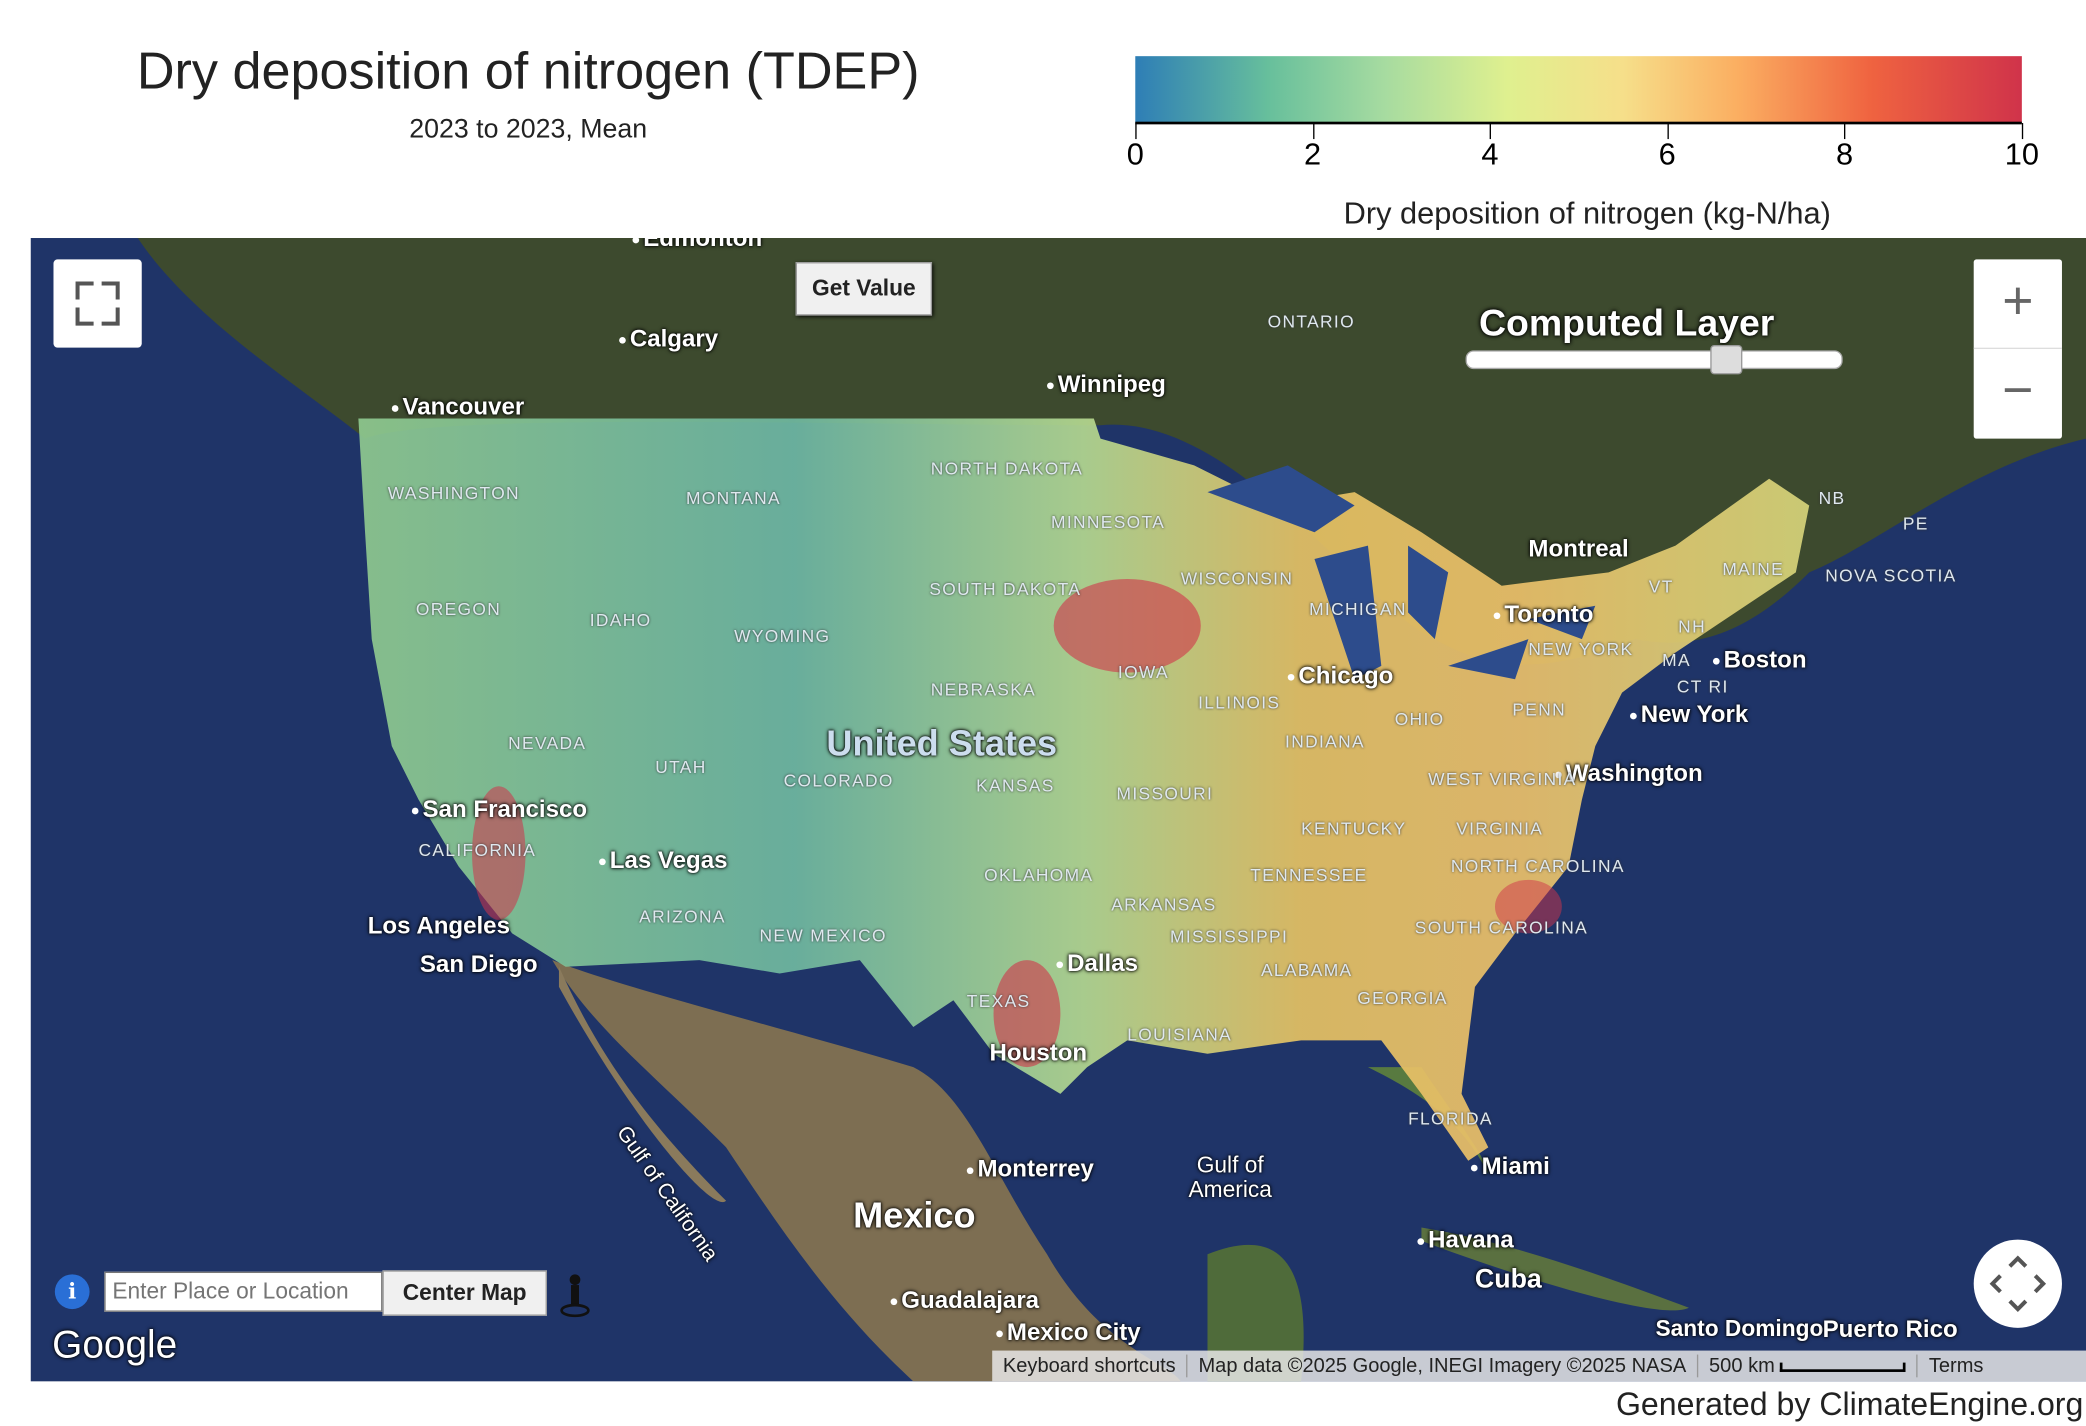  Describe the element at coordinates (1500, 828) in the screenshot. I see `region-label: VIRGINIA` at that location.